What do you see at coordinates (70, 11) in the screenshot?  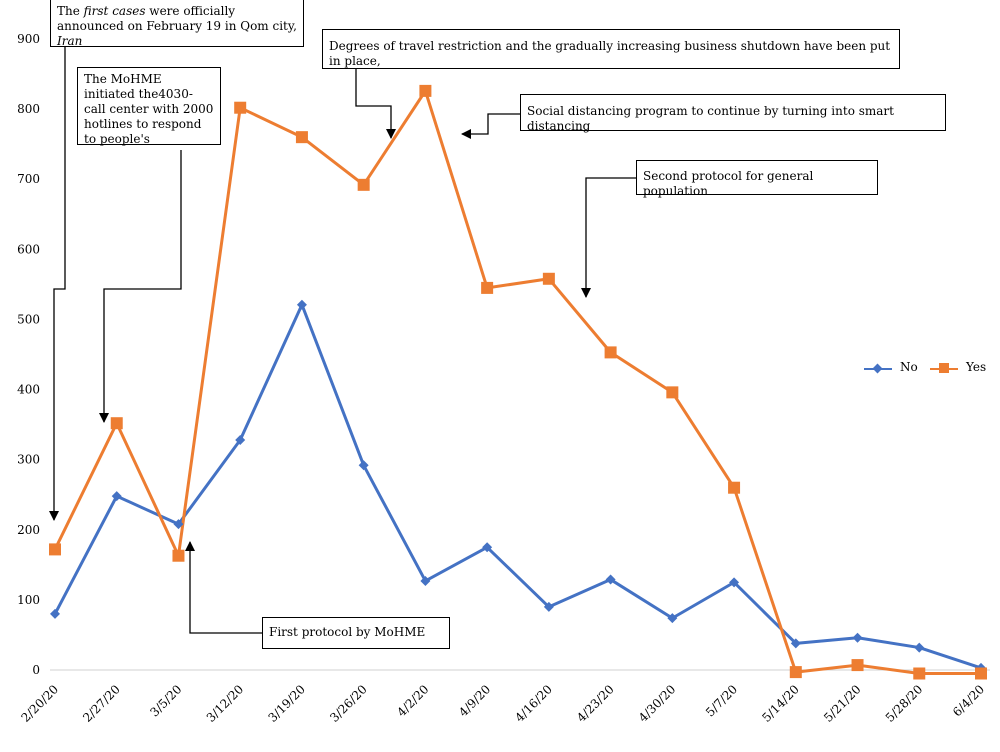 I see `annotation-text: The` at bounding box center [70, 11].